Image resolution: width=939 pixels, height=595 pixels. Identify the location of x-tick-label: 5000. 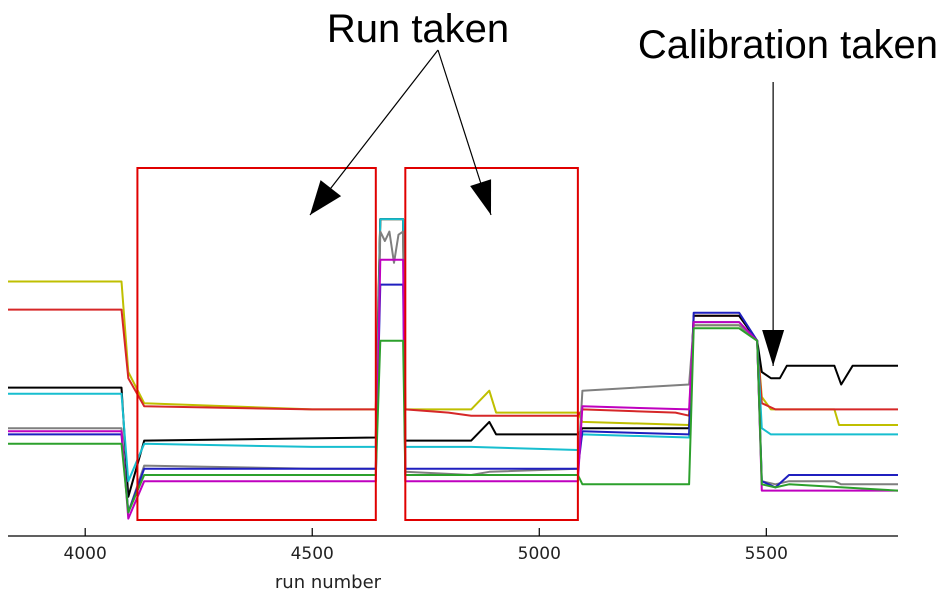
(539, 554).